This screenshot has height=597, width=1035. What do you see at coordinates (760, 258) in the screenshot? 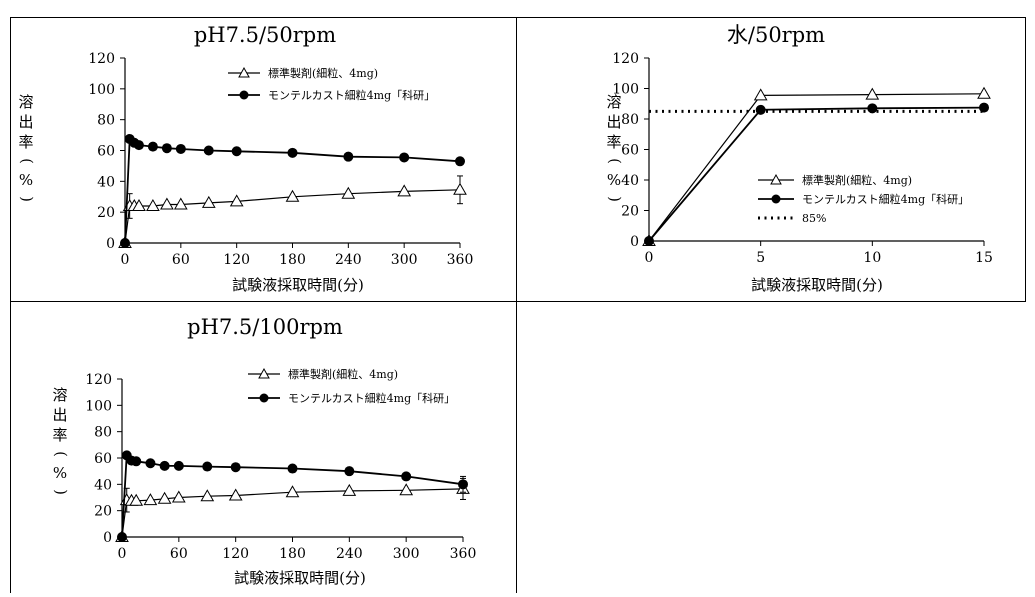
I see `x-tick-label: 5` at bounding box center [760, 258].